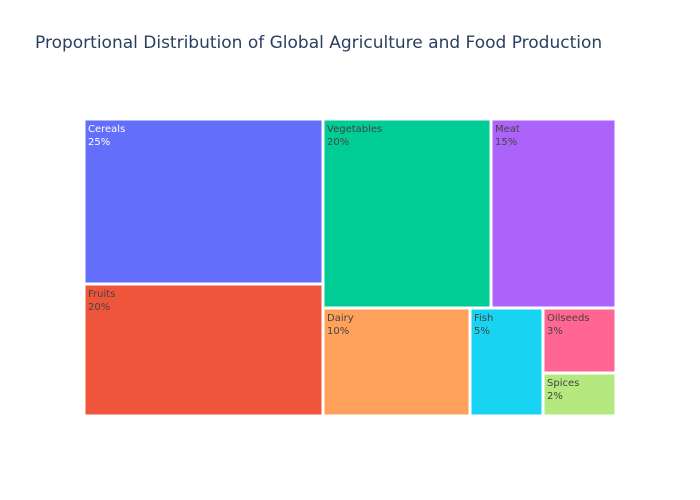 The height and width of the screenshot is (500, 700). I want to click on tile-value-spices: 2%, so click(555, 396).